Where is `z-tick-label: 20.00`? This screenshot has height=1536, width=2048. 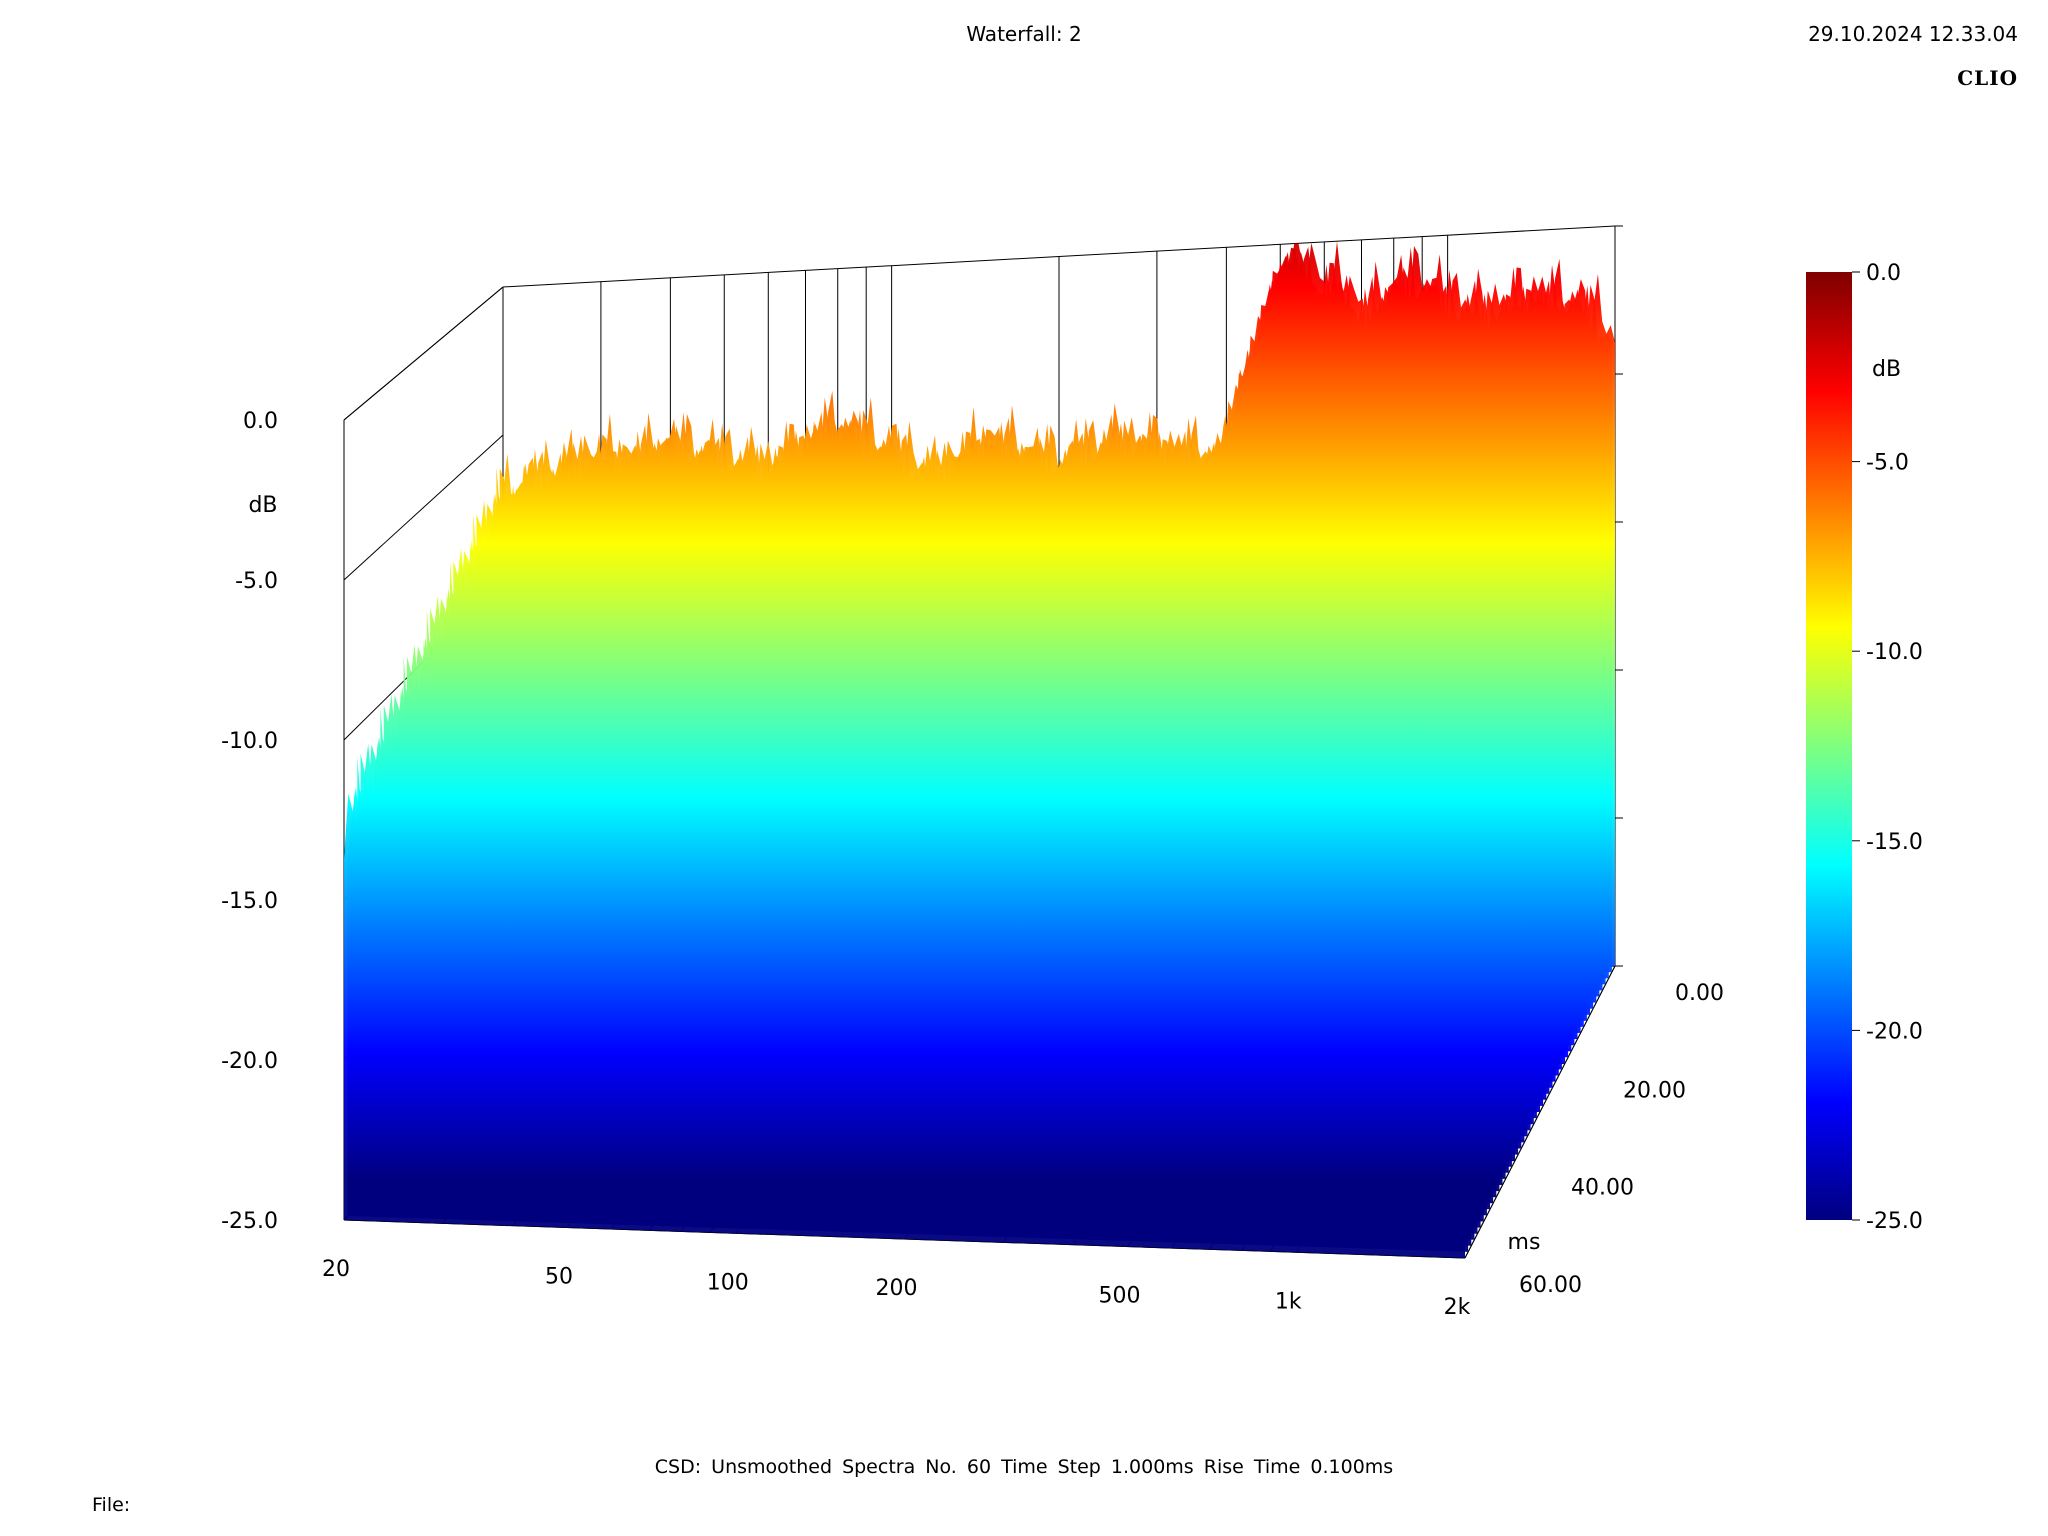 z-tick-label: 20.00 is located at coordinates (1654, 1090).